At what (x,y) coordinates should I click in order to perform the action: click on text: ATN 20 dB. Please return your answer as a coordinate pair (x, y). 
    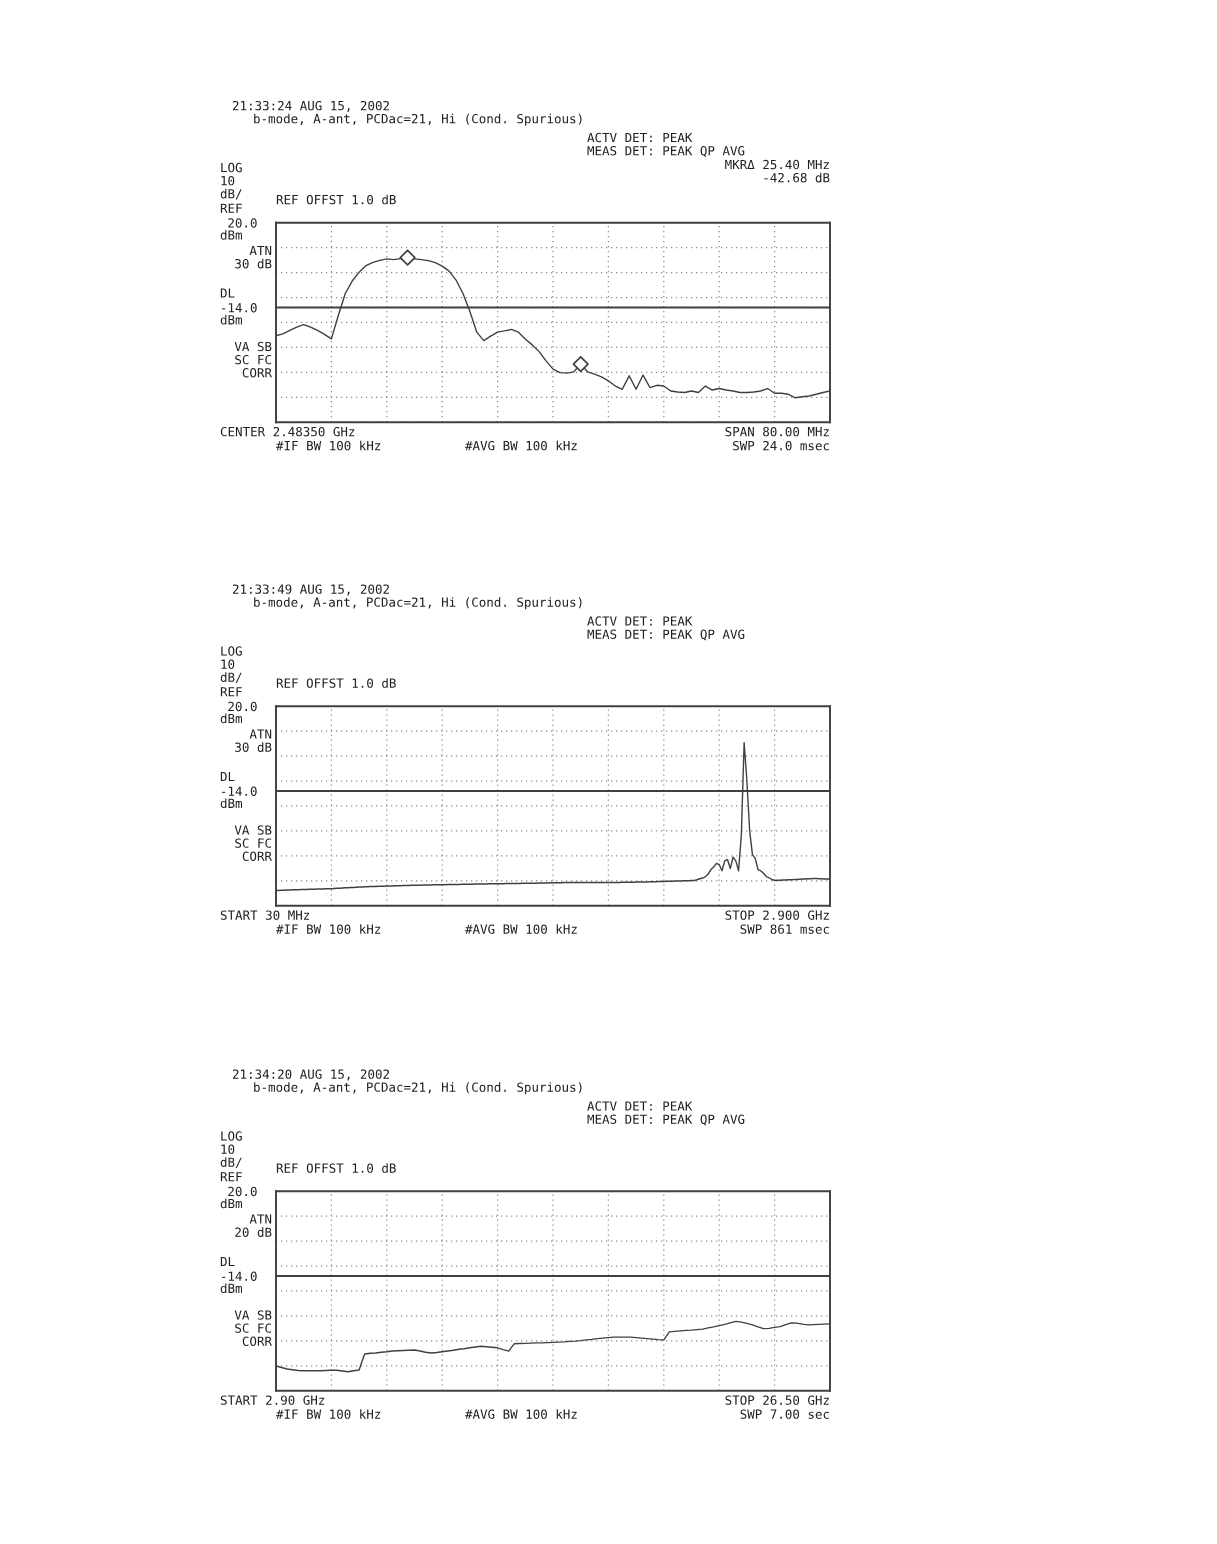
    Looking at the image, I should click on (253, 1225).